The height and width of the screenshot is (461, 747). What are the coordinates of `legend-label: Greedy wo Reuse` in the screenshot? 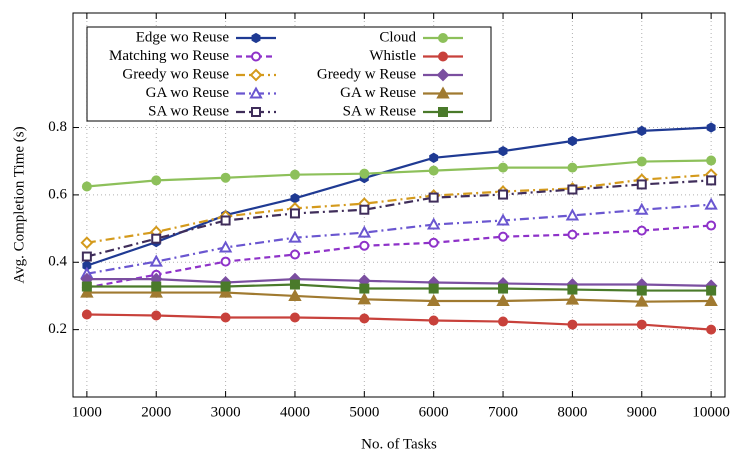 It's located at (175, 74).